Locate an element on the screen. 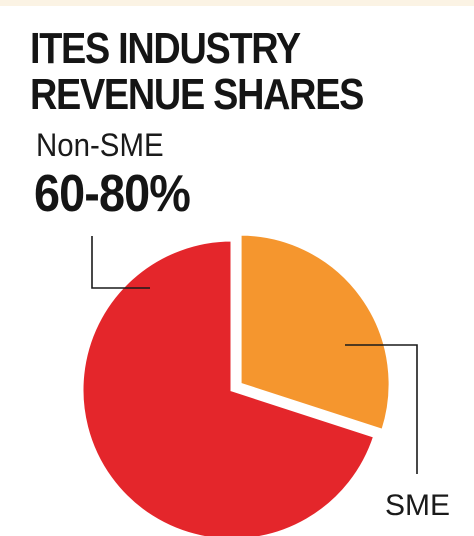  sme-label: SME is located at coordinates (418, 505).